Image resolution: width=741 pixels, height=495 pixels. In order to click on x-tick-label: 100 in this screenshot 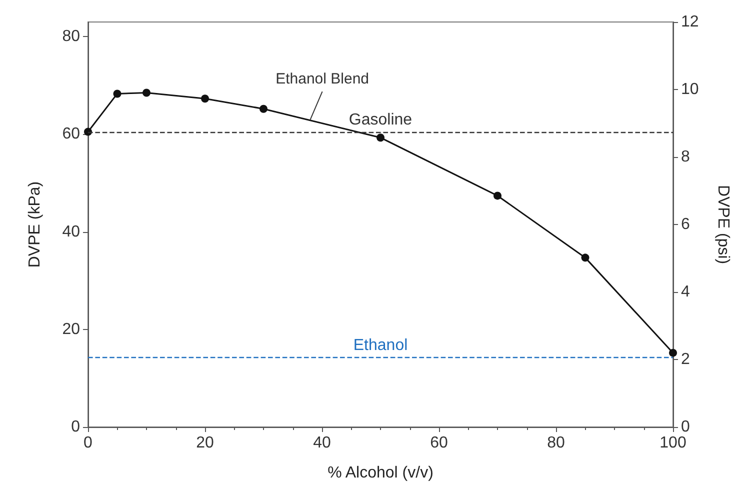, I will do `click(673, 443)`.